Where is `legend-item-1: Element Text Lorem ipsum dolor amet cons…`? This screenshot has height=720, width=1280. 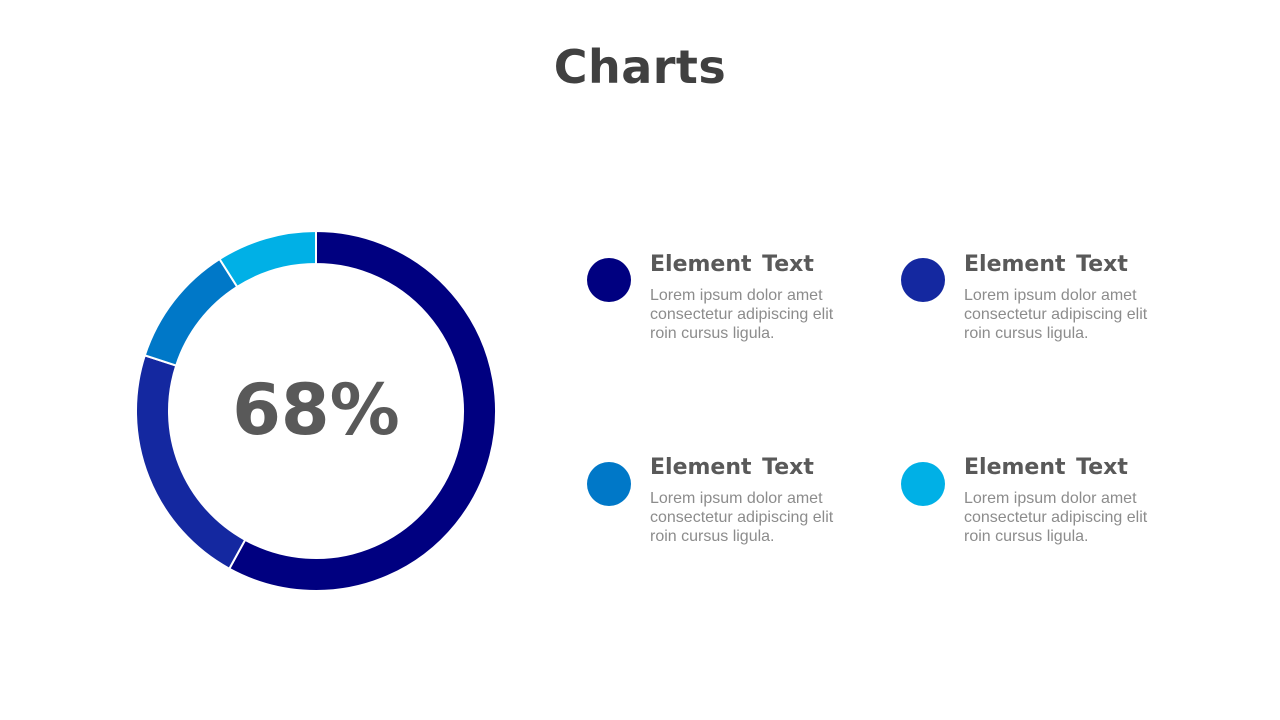
legend-item-1: Element Text Lorem ipsum dolor amet cons… is located at coordinates (737, 307).